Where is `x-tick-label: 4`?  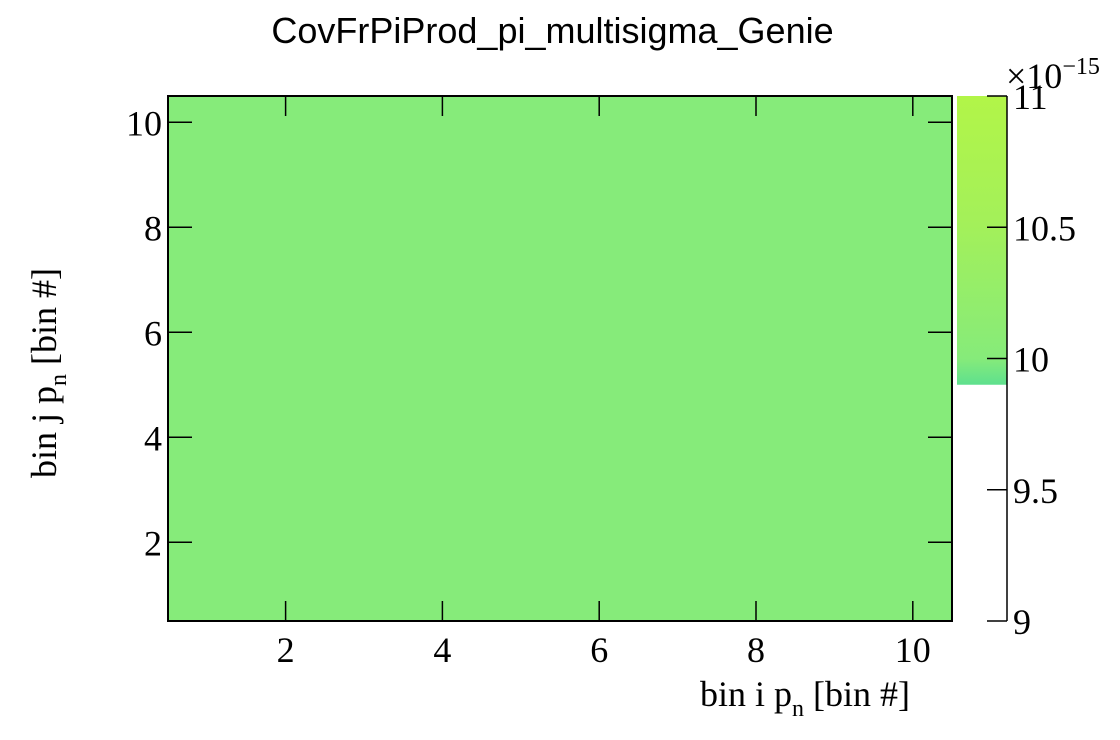
x-tick-label: 4 is located at coordinates (442, 650).